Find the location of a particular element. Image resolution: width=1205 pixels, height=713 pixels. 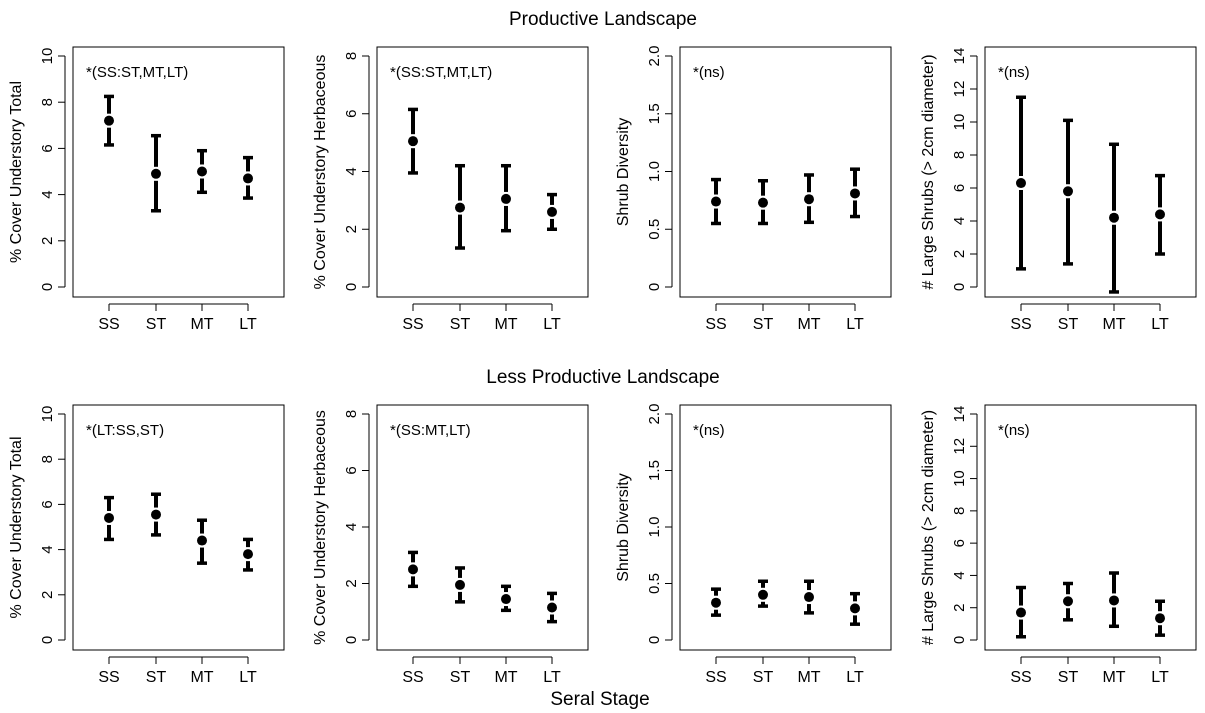

x-tick-label: ST is located at coordinates (460, 324).